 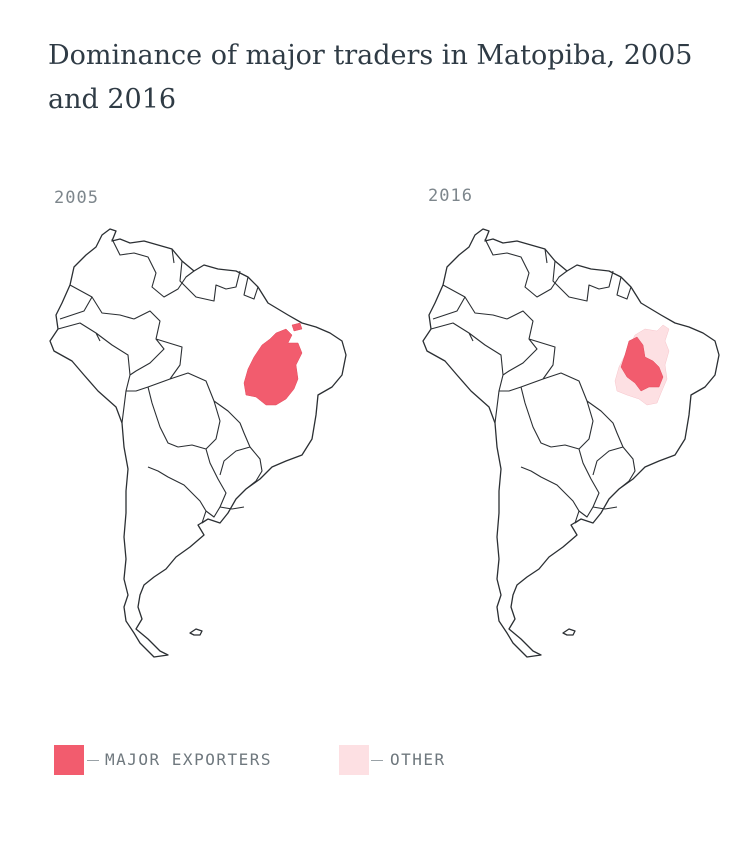 I want to click on legend-swatch-major-exporters, so click(x=69, y=760).